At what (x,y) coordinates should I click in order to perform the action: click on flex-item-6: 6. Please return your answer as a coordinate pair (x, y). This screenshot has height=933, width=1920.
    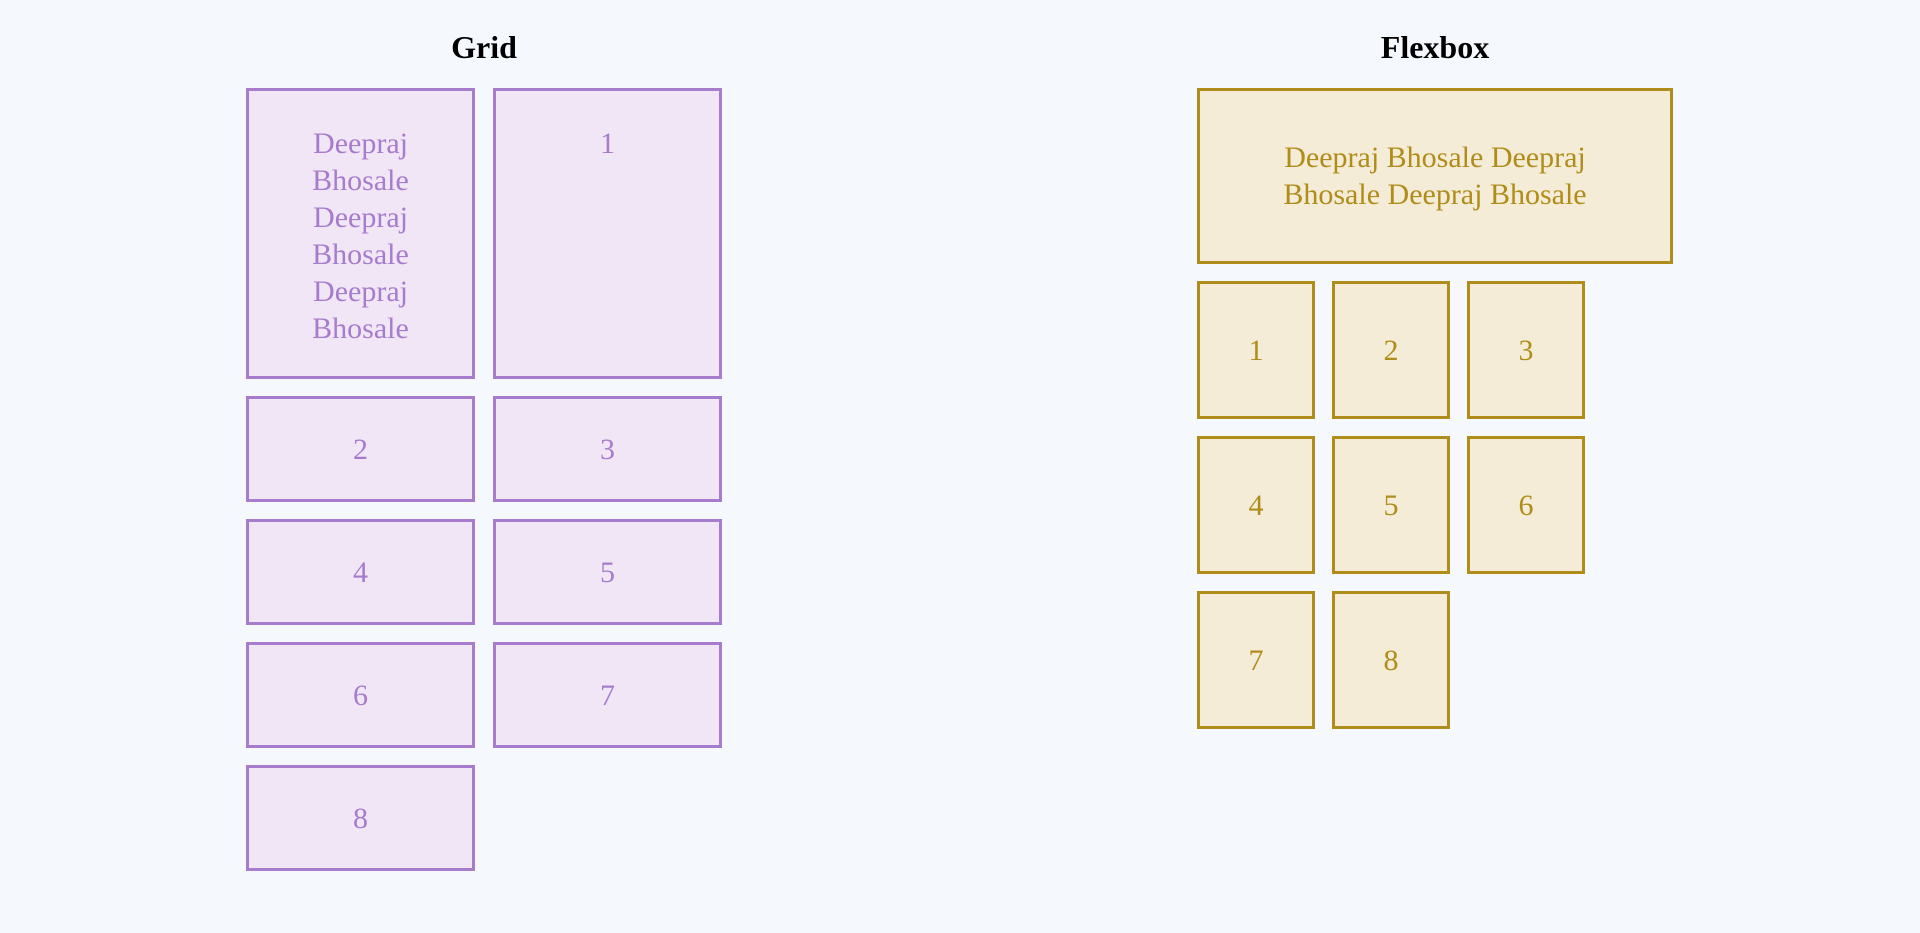
    Looking at the image, I should click on (1526, 505).